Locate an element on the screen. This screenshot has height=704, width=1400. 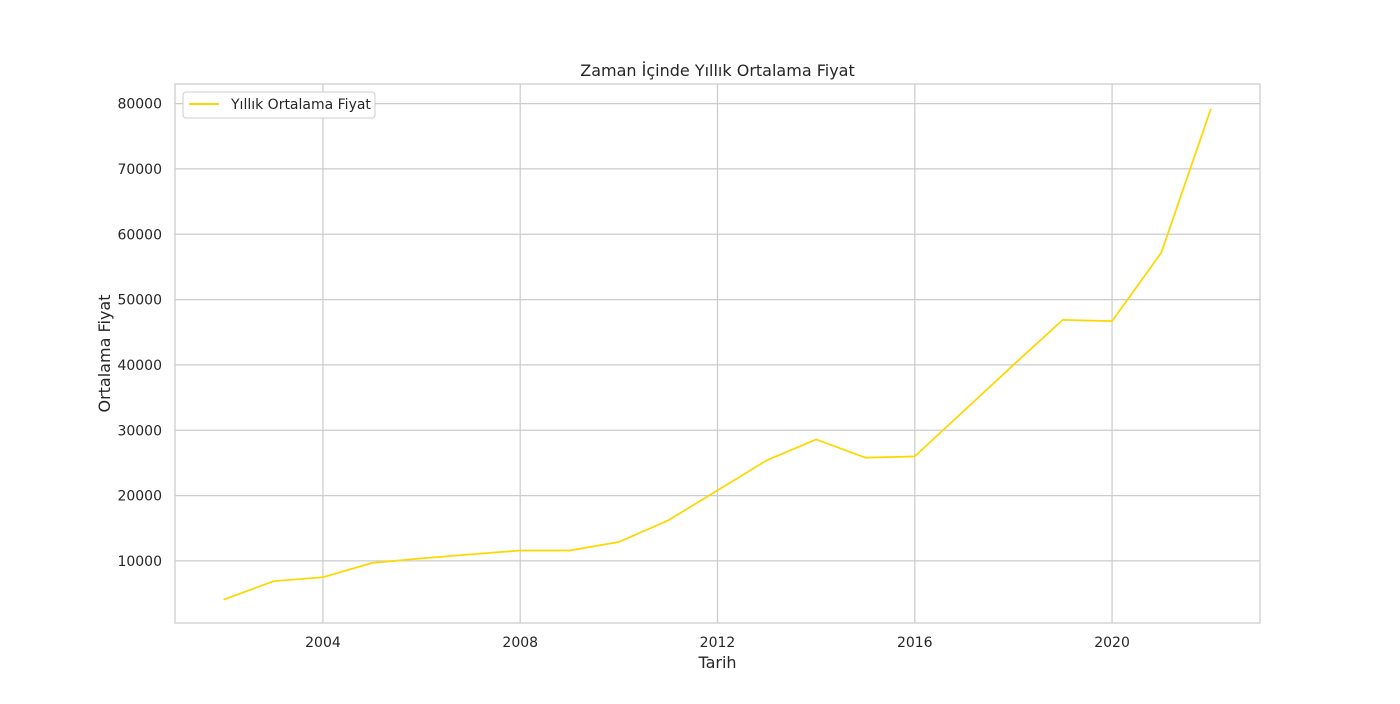
y-tick-label: 30000 is located at coordinates (139, 431).